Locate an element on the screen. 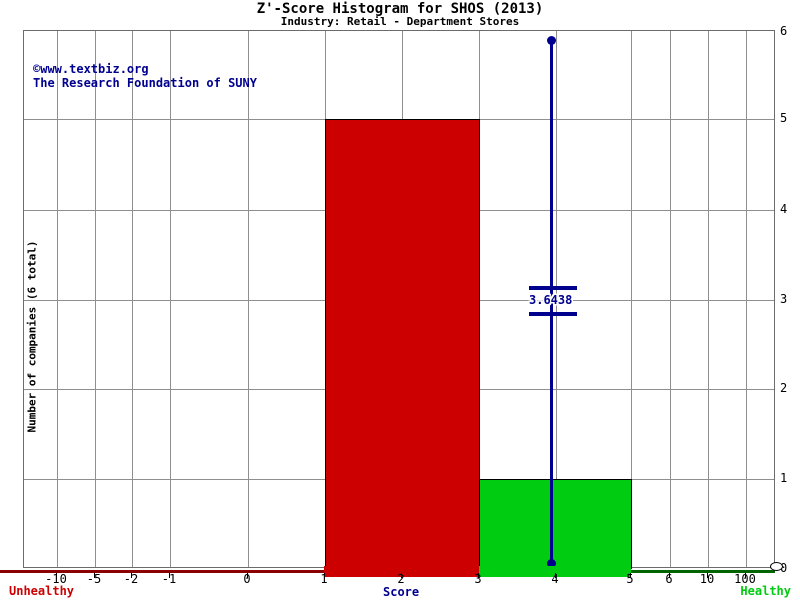  x-tick--1: -1 is located at coordinates (169, 579).